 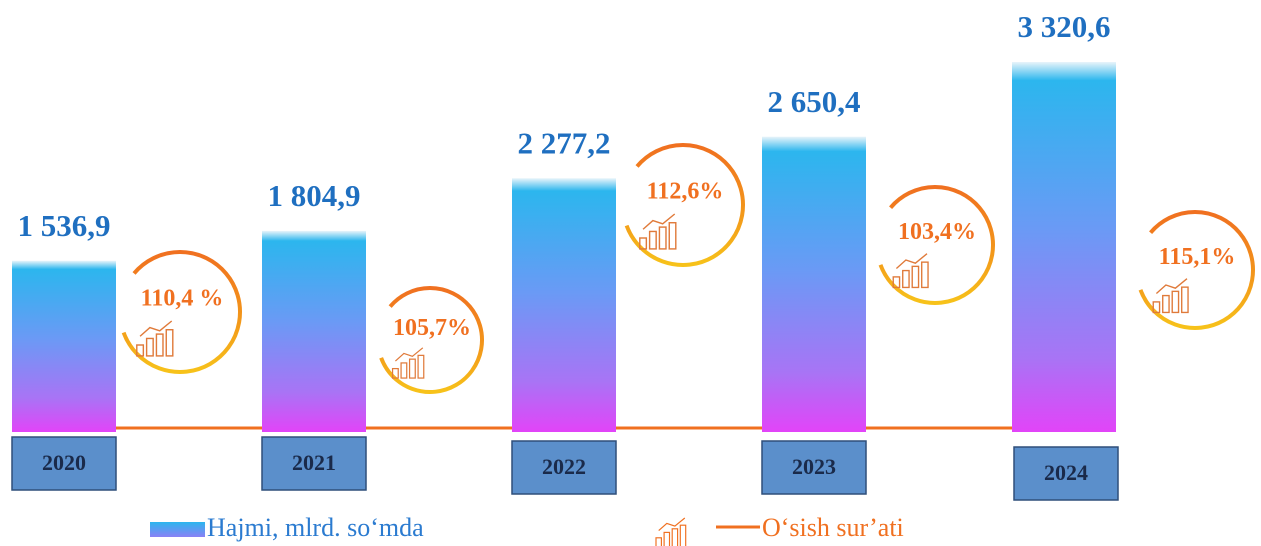 What do you see at coordinates (315, 527) in the screenshot?
I see `legend-label: Hajmi, mlrd. so‘mda` at bounding box center [315, 527].